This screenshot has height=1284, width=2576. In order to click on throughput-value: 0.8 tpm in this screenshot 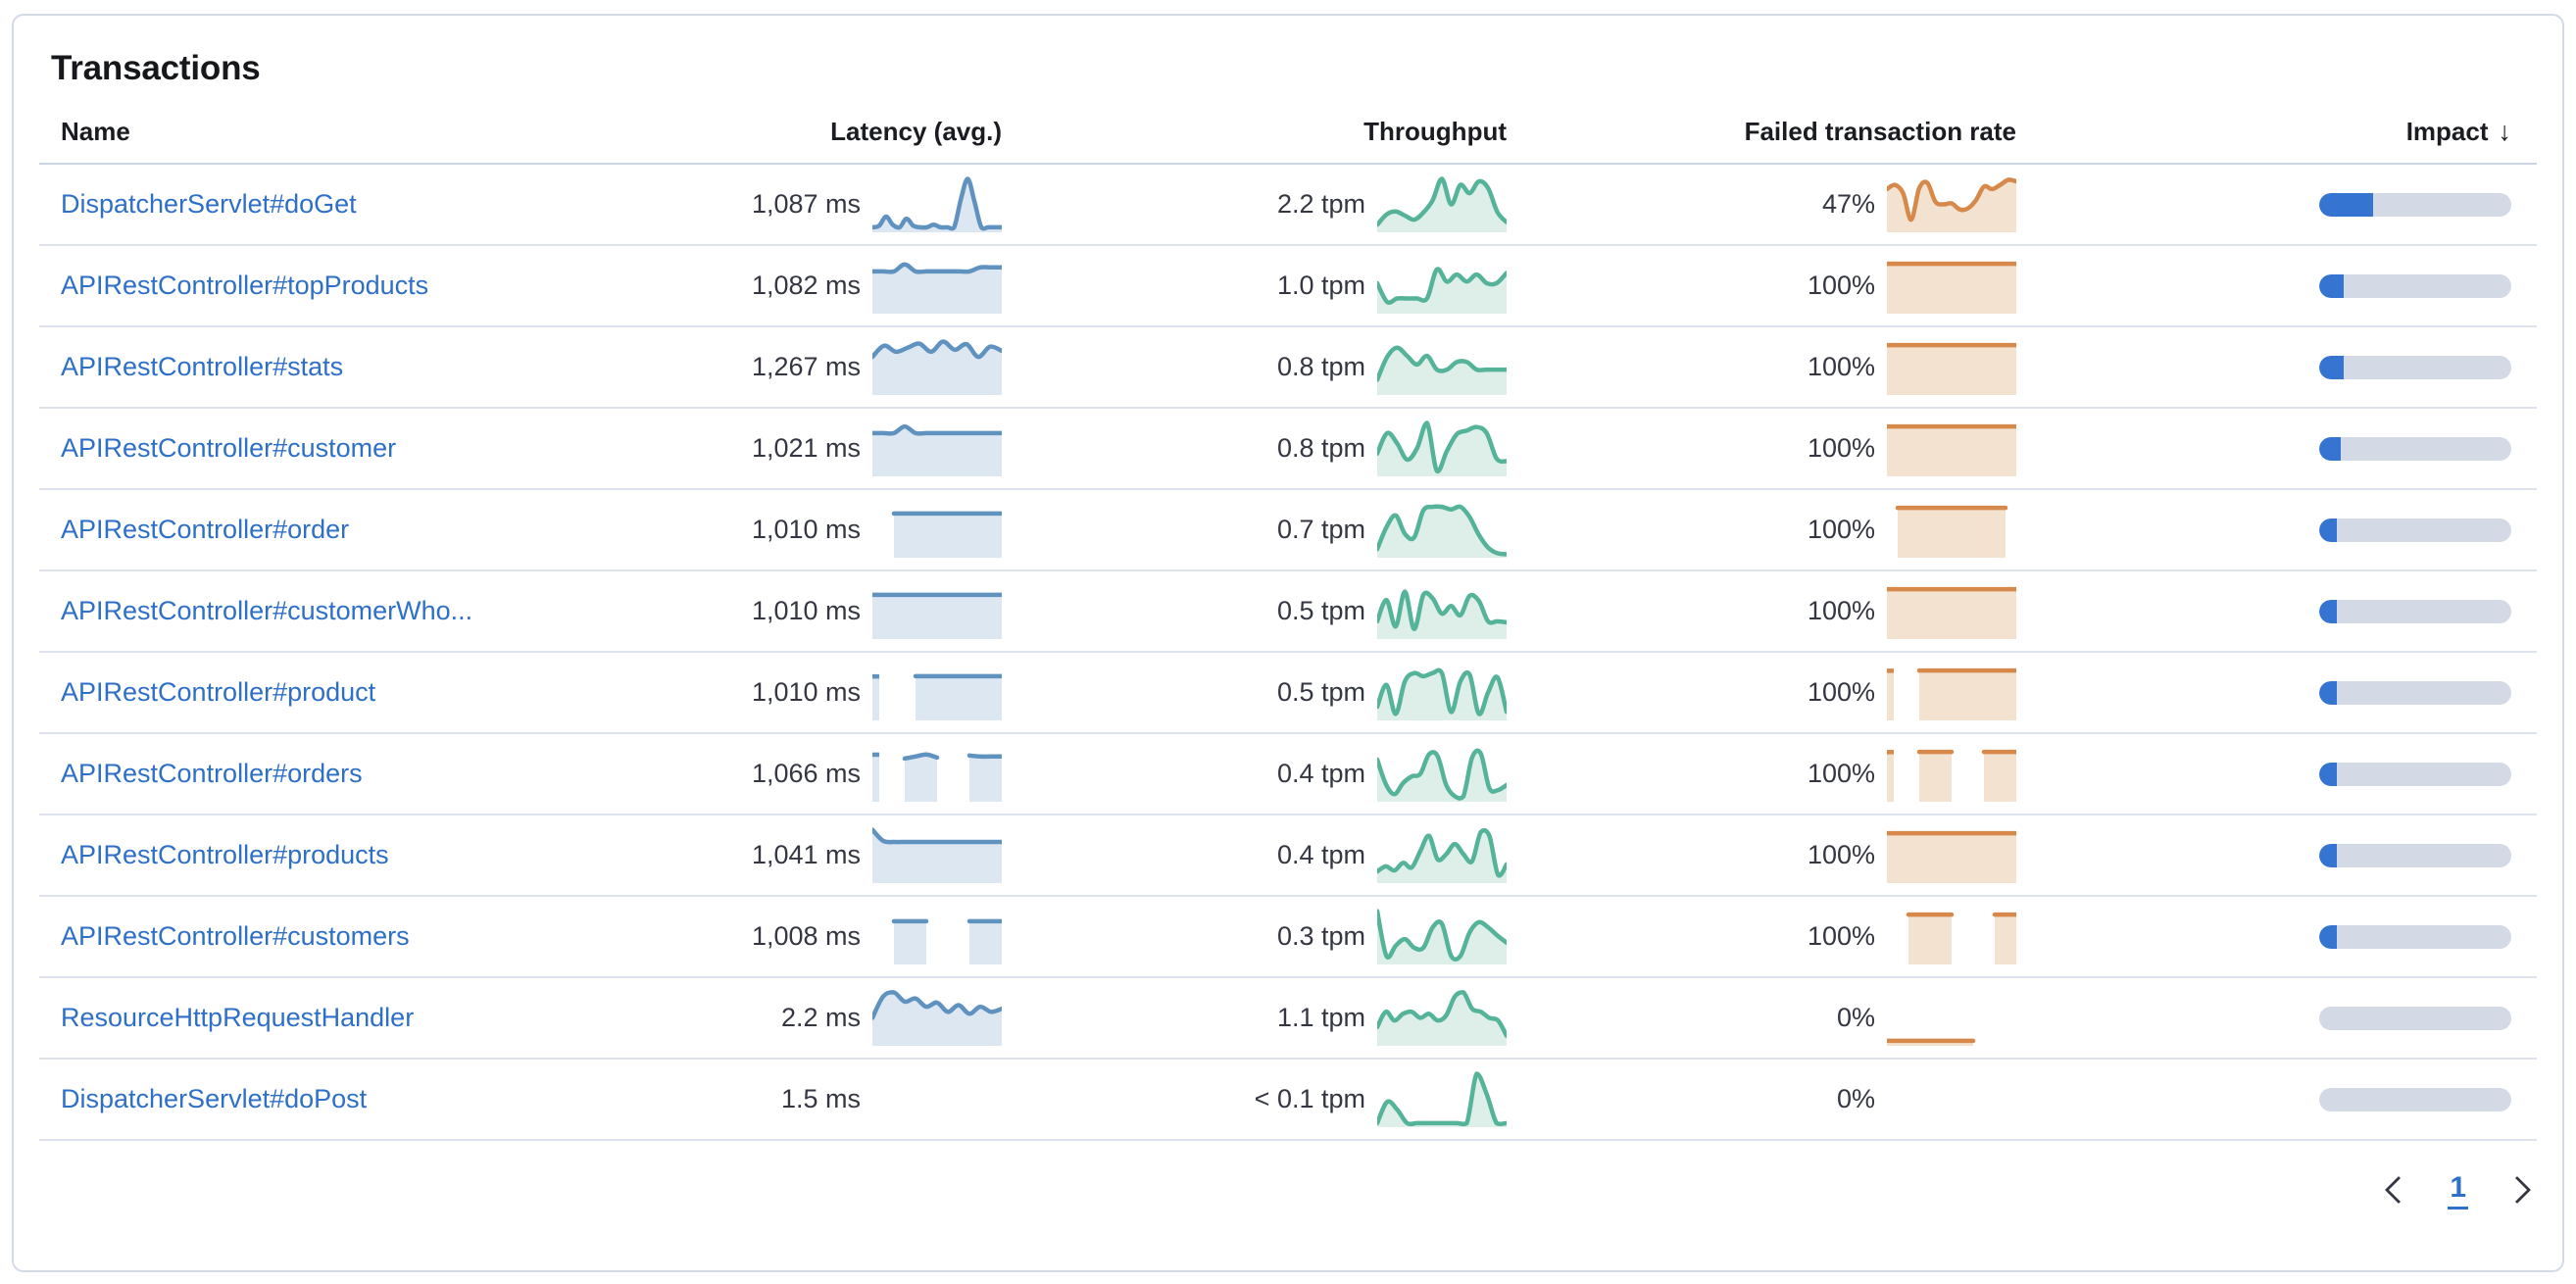, I will do `click(1320, 366)`.